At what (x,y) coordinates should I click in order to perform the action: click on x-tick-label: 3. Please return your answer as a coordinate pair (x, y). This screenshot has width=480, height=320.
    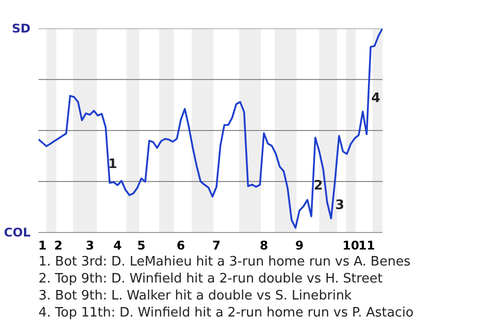
    Looking at the image, I should click on (90, 245).